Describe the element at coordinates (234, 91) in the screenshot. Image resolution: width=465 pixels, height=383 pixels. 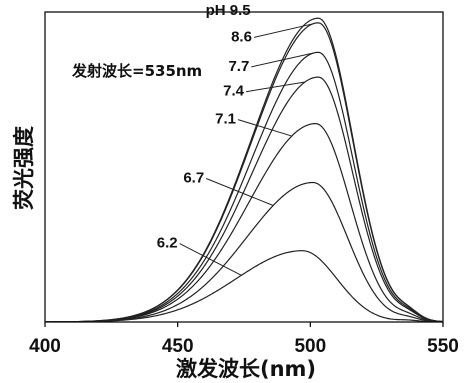
I see `series-label-3: 7.4` at that location.